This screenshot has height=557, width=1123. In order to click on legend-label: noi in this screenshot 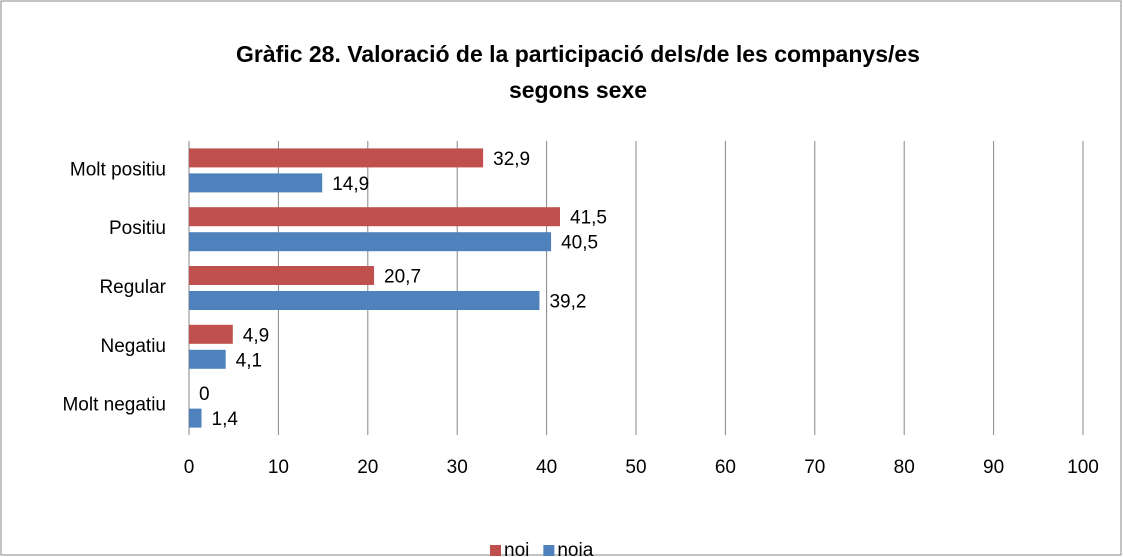, I will do `click(516, 548)`.